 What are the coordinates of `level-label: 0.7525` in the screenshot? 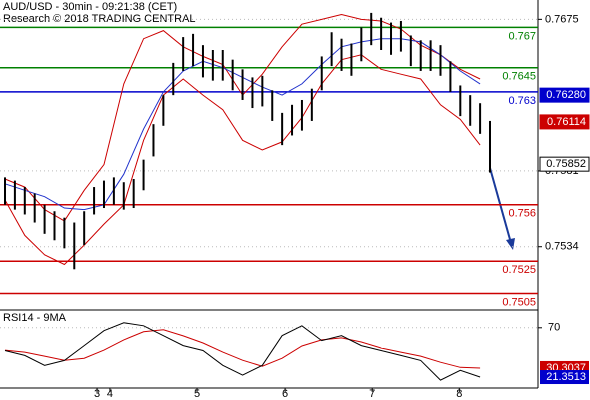 It's located at (519, 270).